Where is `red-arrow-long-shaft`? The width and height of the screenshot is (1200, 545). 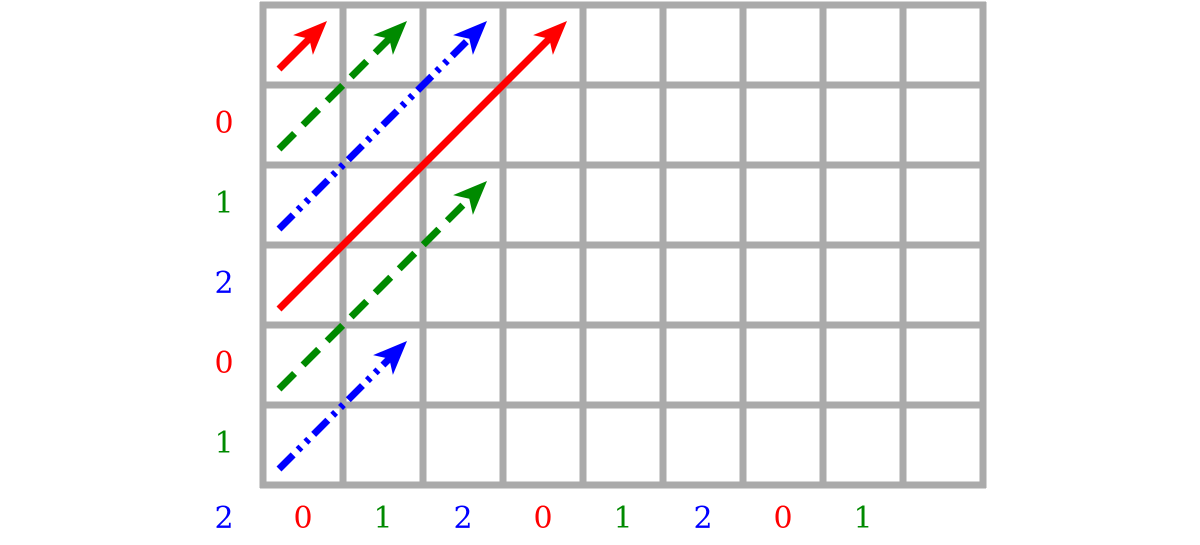 red-arrow-long-shaft is located at coordinates (414, 173).